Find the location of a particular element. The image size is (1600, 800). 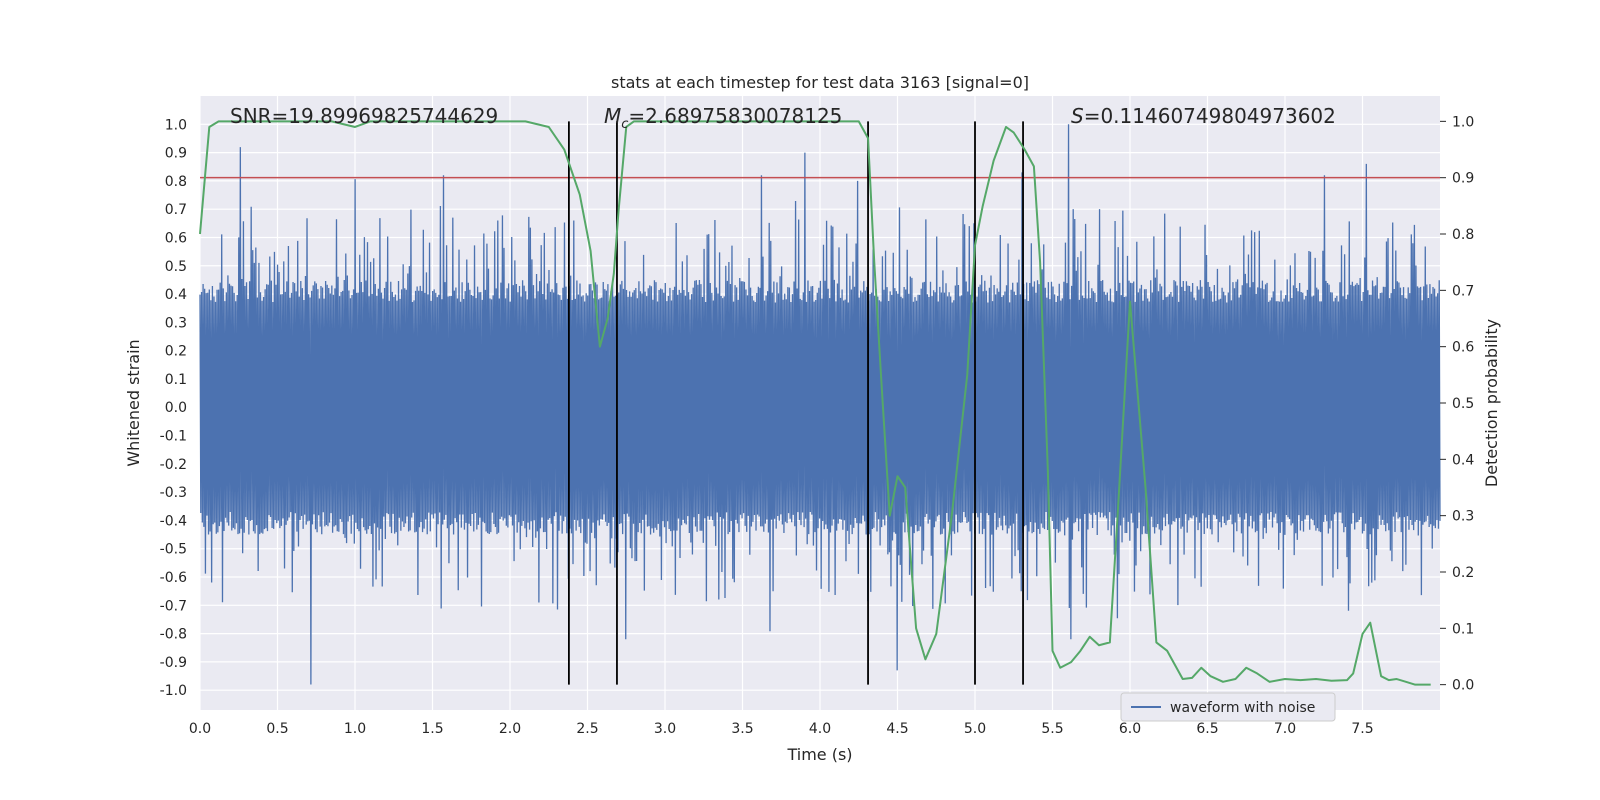

chirp-mass-annotation: Mc=2.68975830078125 is located at coordinates (723, 118).